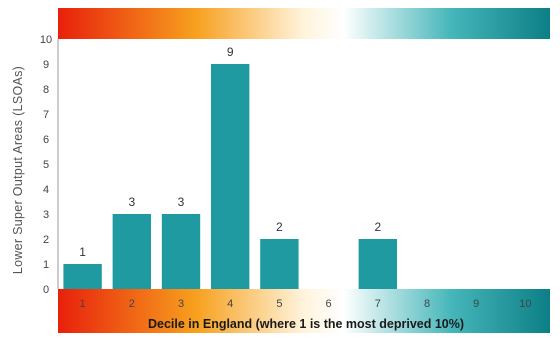 Image resolution: width=560 pixels, height=342 pixels. I want to click on x-tick-label: 8, so click(427, 304).